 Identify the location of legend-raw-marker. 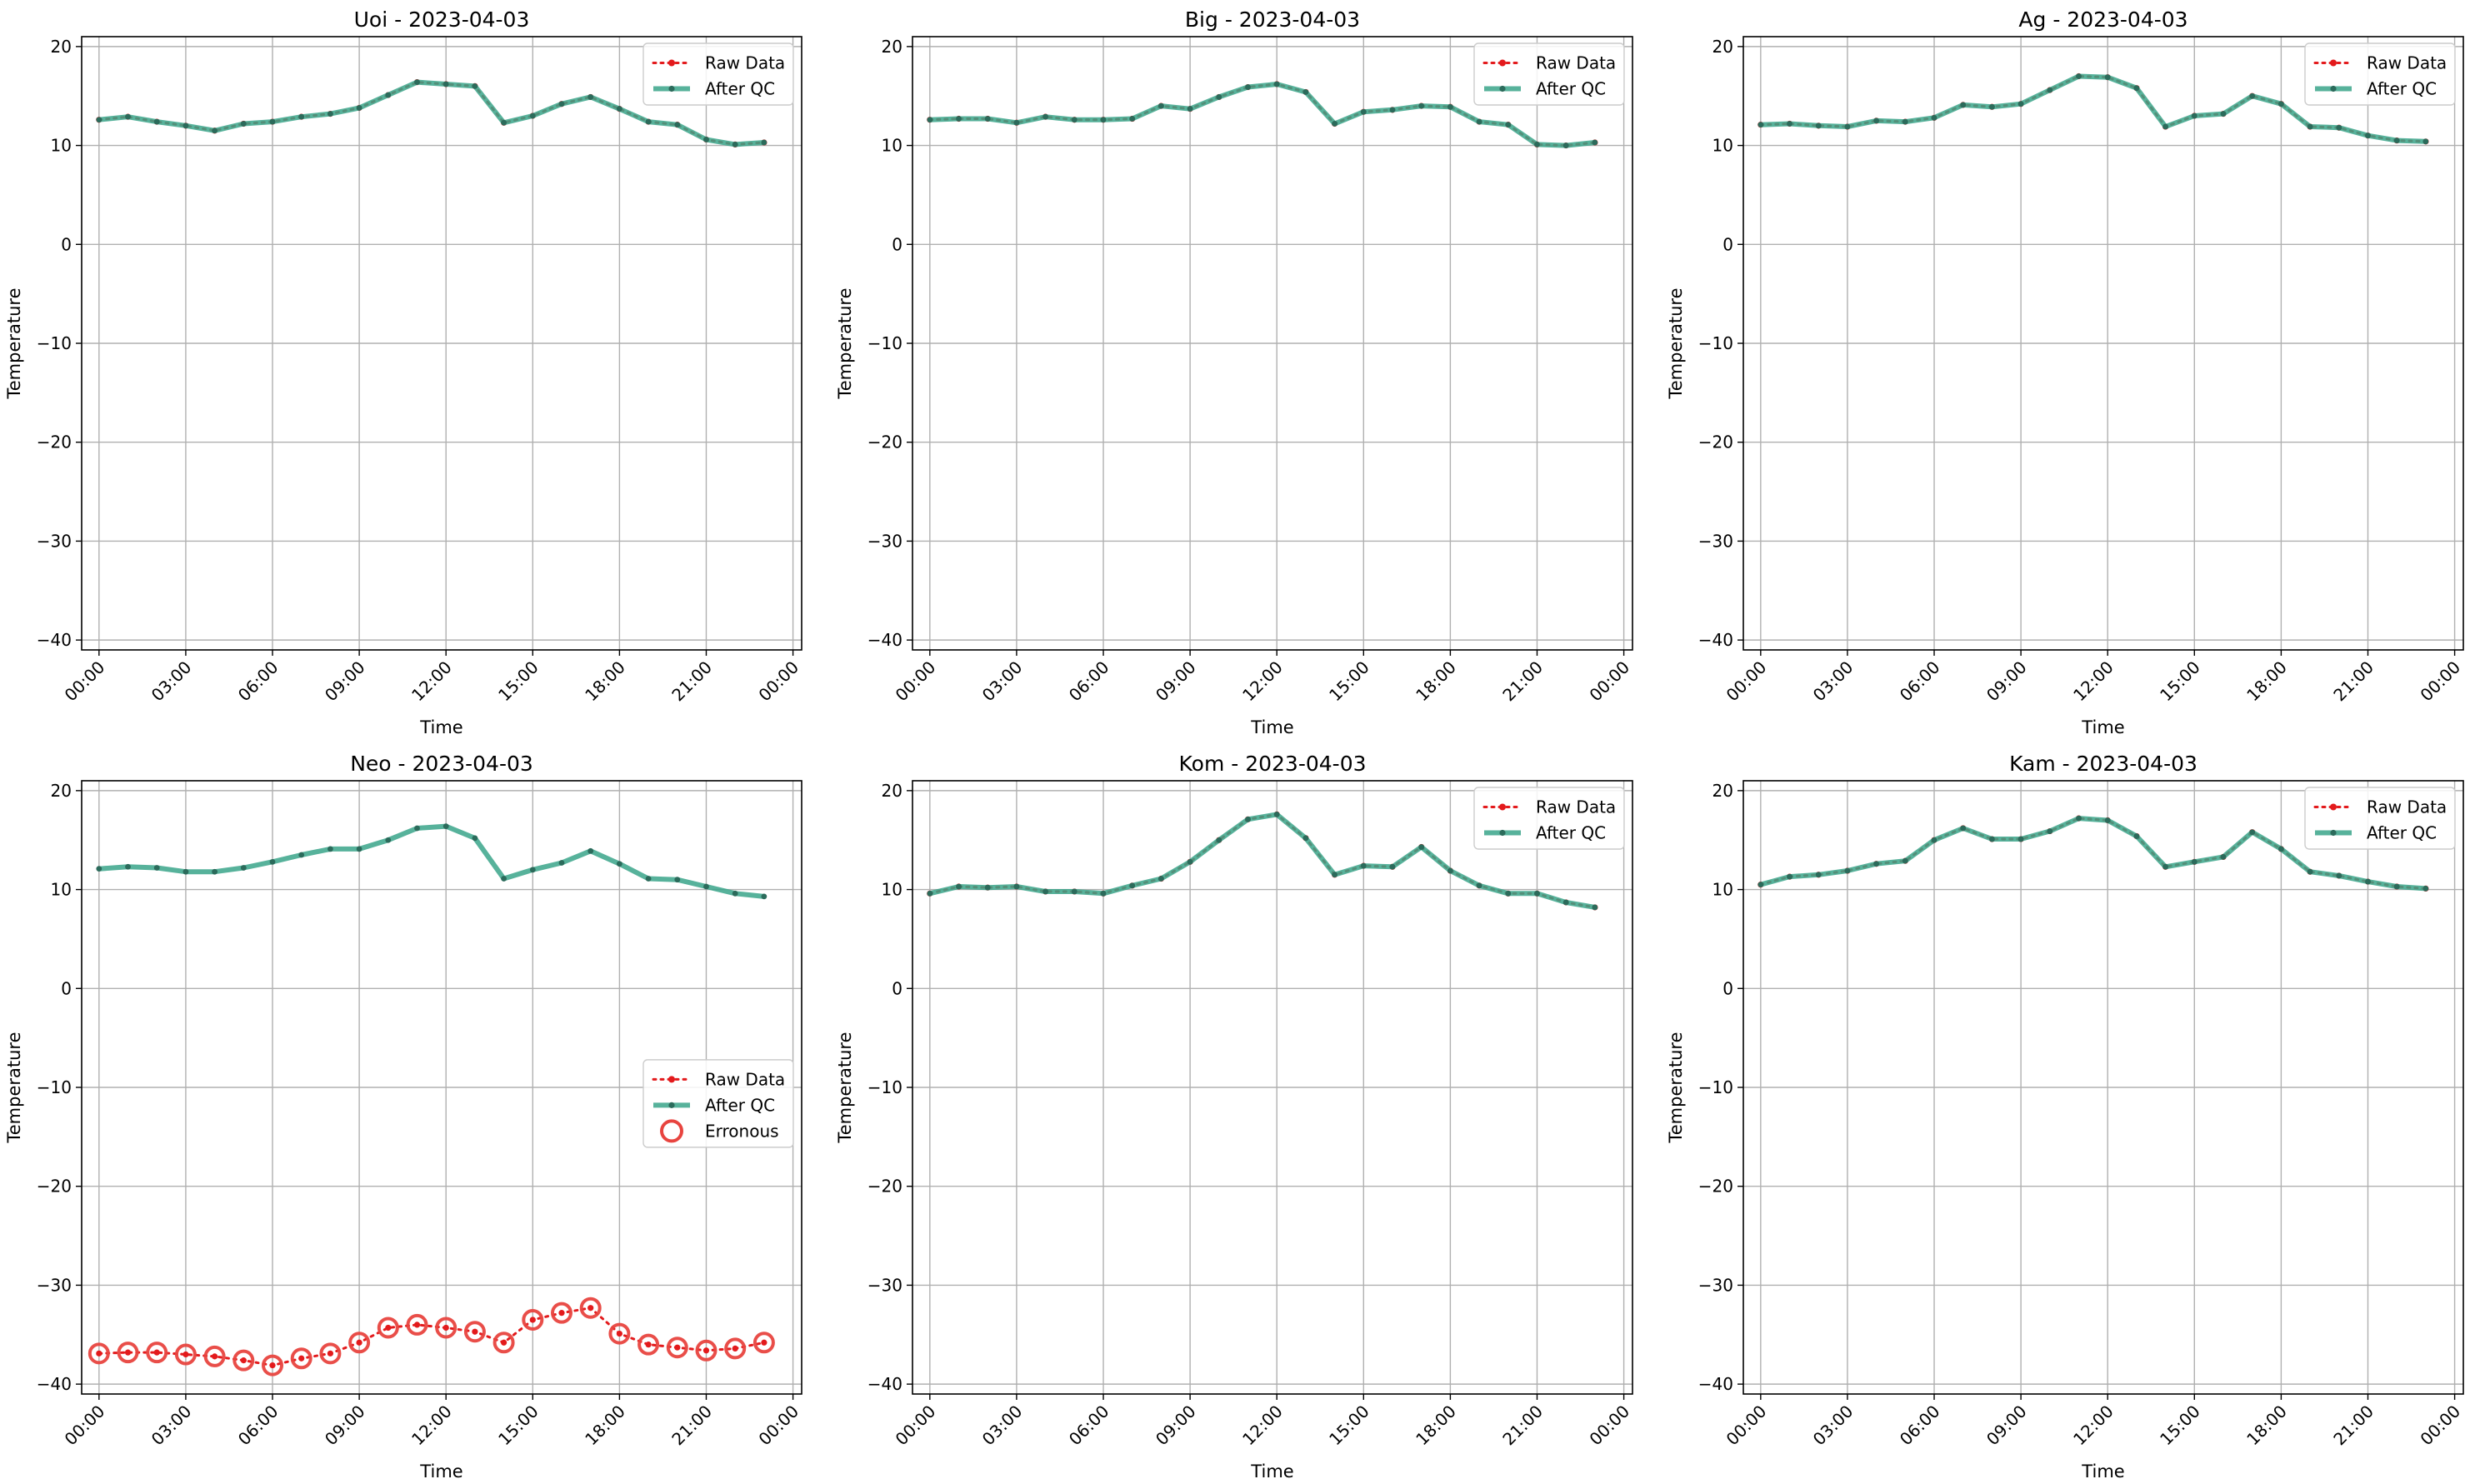
(671, 1079).